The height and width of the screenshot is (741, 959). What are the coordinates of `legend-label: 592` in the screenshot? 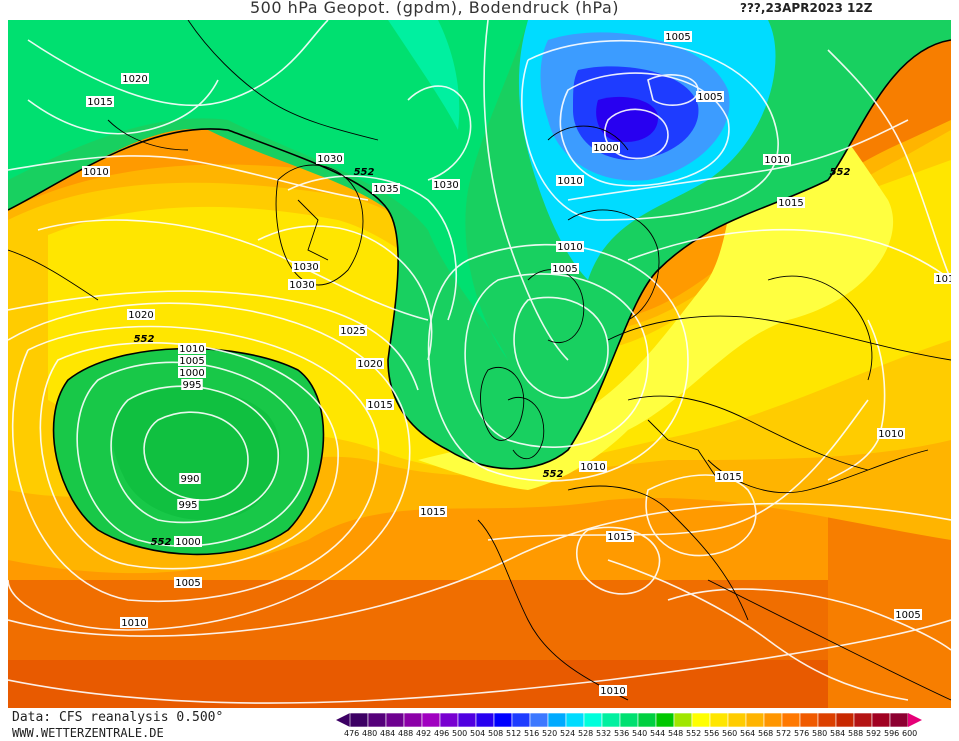 It's located at (874, 733).